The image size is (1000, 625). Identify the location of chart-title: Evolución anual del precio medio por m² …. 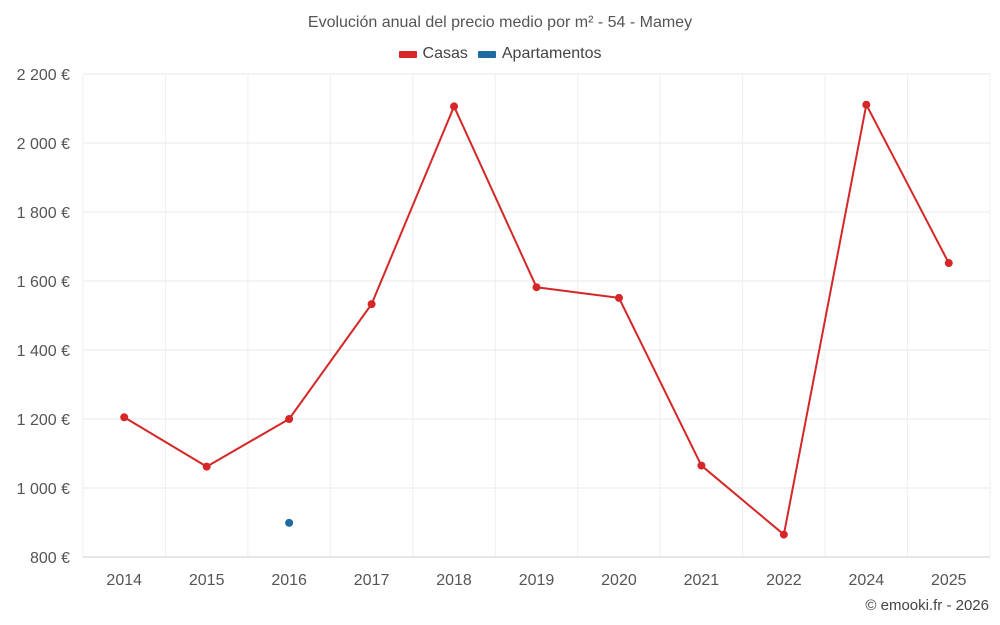
(500, 22).